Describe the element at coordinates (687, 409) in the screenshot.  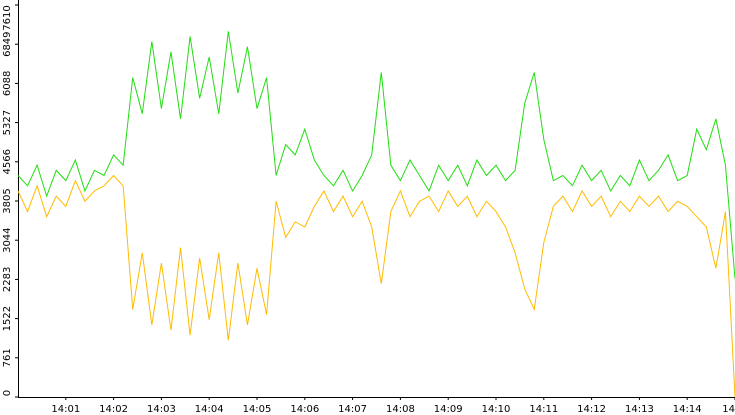
I see `x-tick-label: 14:14` at that location.